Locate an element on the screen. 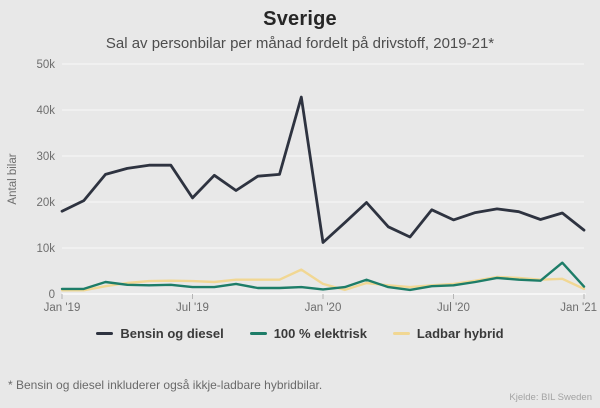 The width and height of the screenshot is (600, 408). x-tick-label: Jul '19 is located at coordinates (192, 308).